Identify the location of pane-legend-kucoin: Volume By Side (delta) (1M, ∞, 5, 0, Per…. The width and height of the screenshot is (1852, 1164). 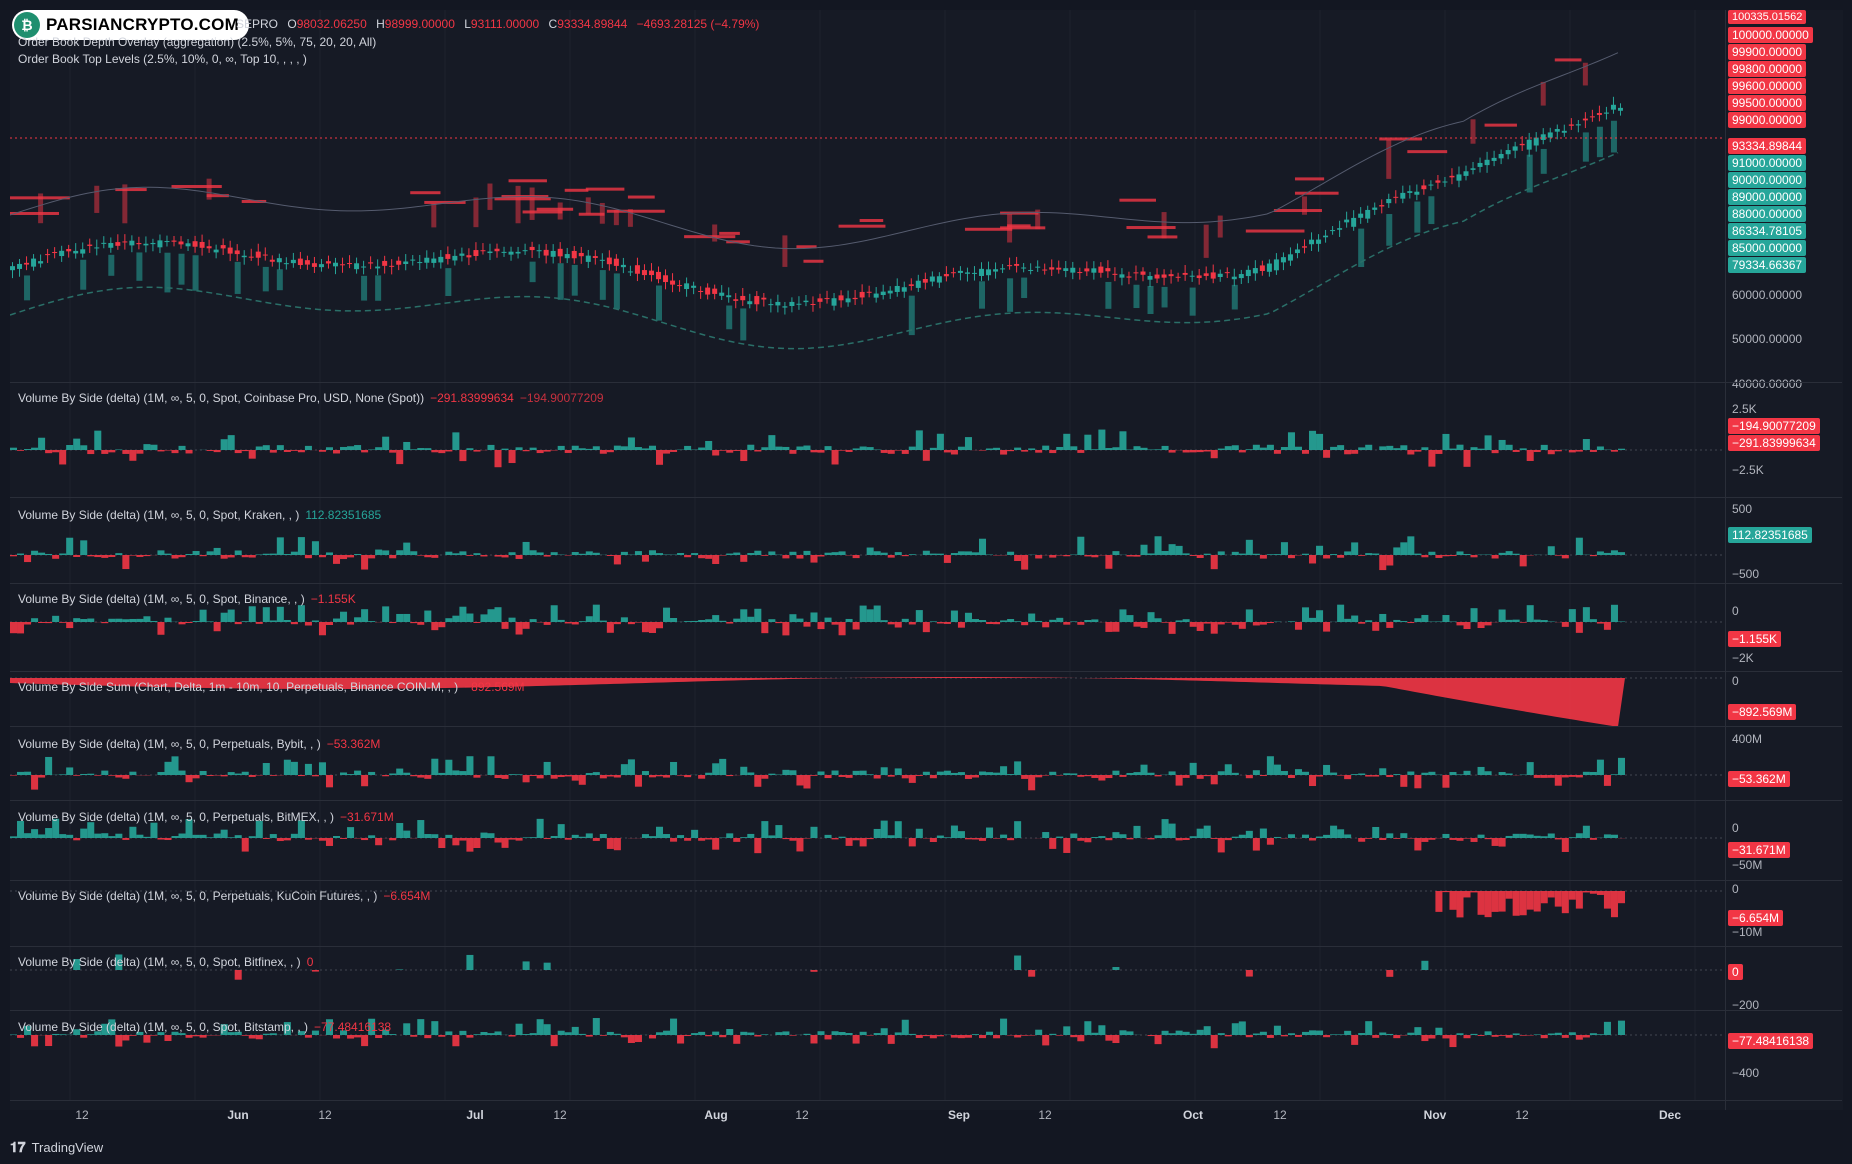
(224, 896).